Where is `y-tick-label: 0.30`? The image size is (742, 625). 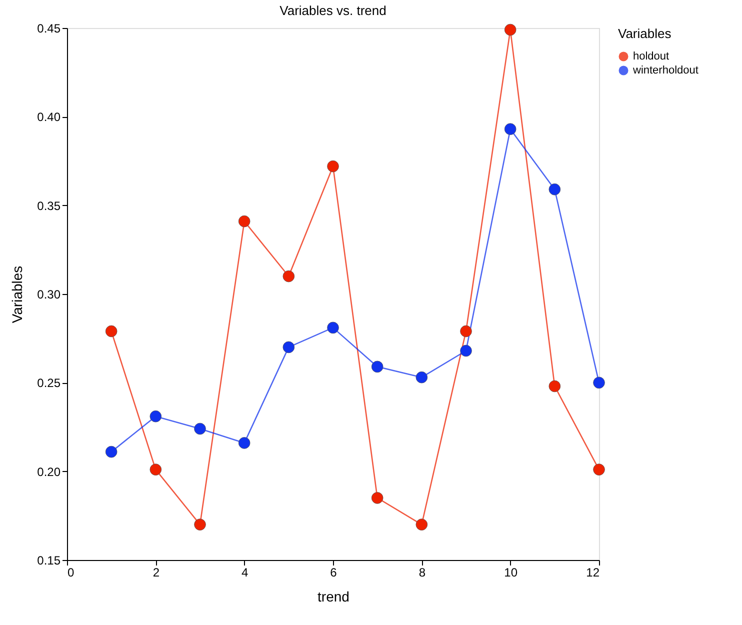
y-tick-label: 0.30 is located at coordinates (49, 295).